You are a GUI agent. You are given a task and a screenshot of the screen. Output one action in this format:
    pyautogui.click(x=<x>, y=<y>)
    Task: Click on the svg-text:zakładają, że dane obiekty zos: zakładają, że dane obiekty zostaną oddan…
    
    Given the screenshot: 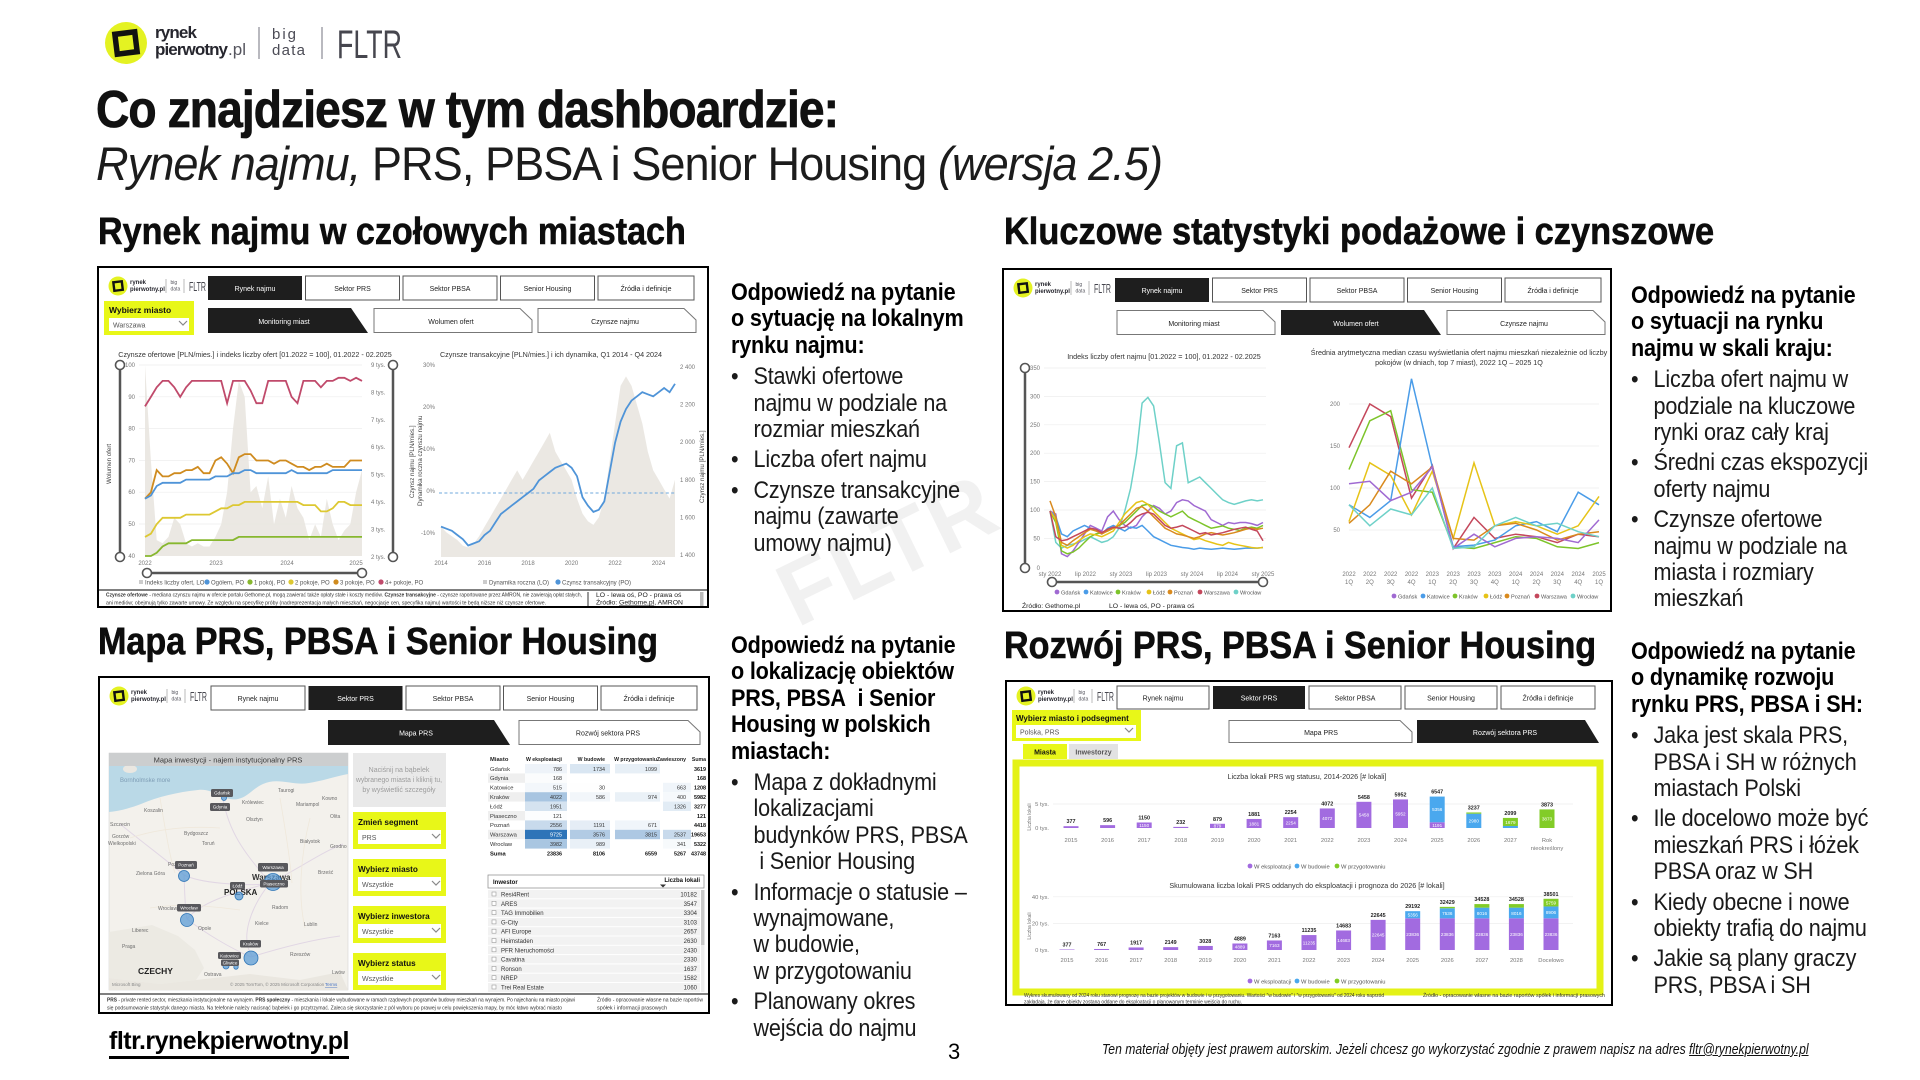 What is the action you would take?
    pyautogui.click(x=1133, y=1002)
    